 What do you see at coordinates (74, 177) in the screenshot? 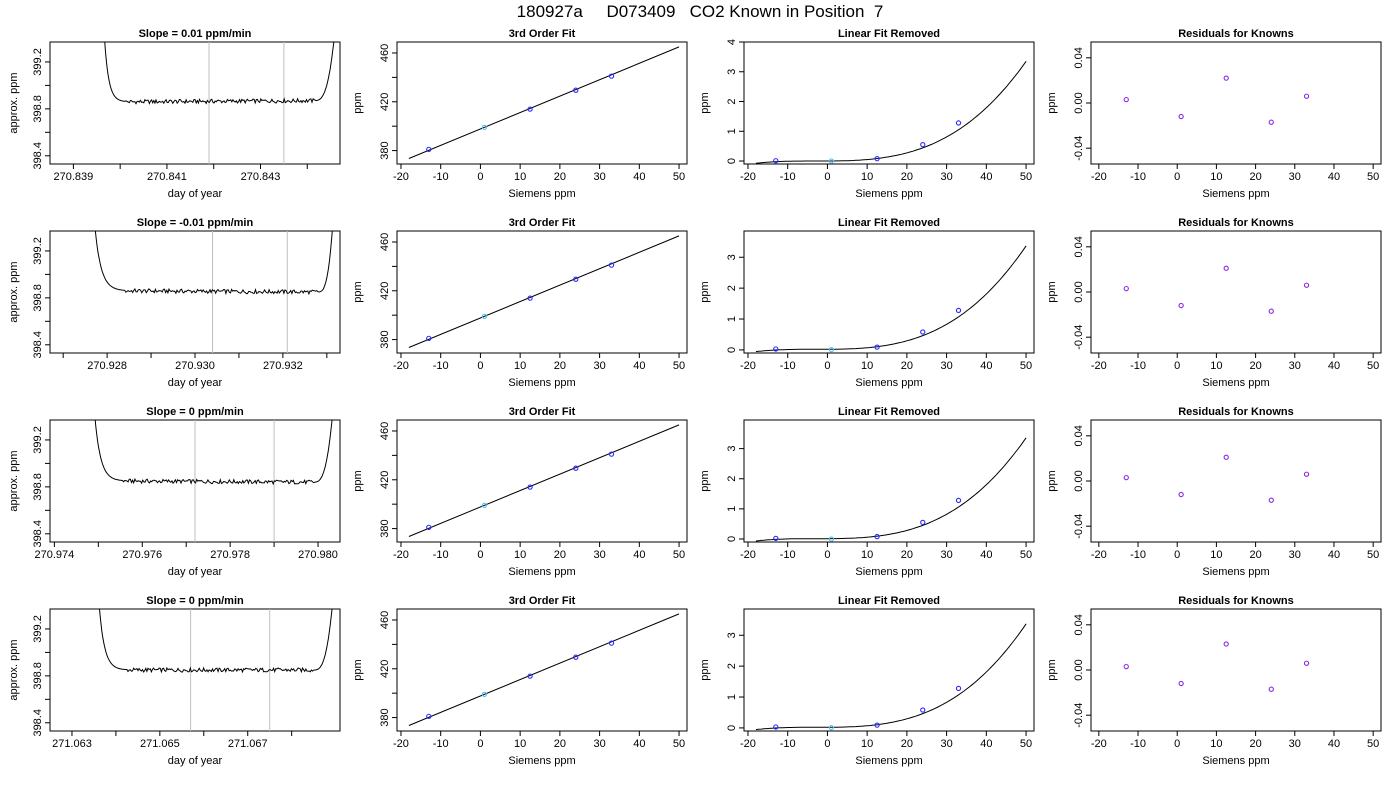
I see `x-tick-label: 270.839` at bounding box center [74, 177].